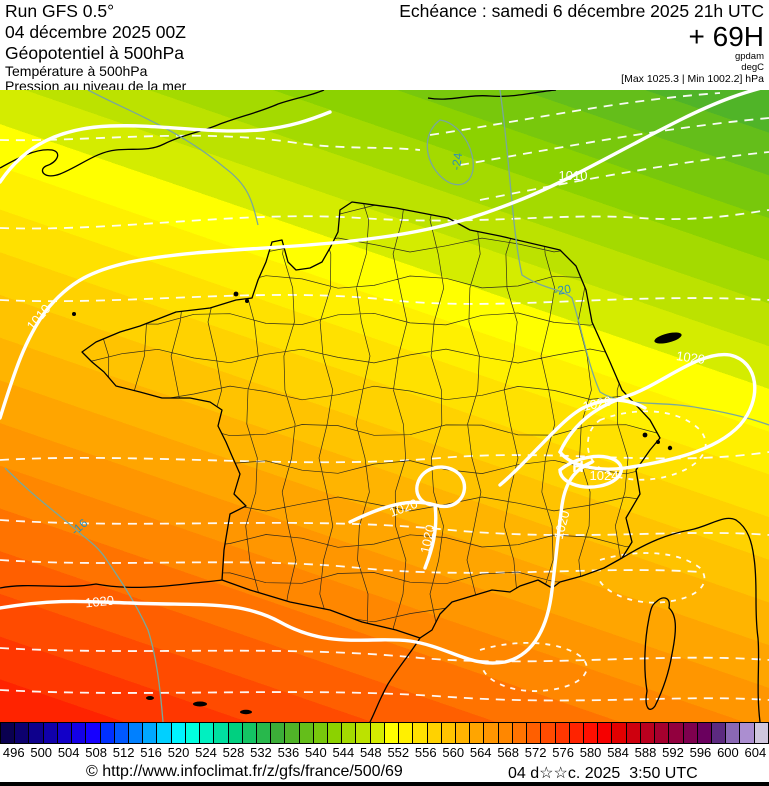 Image resolution: width=769 pixels, height=786 pixels. Describe the element at coordinates (261, 752) in the screenshot. I see `colorbar-tick-label: 532` at that location.